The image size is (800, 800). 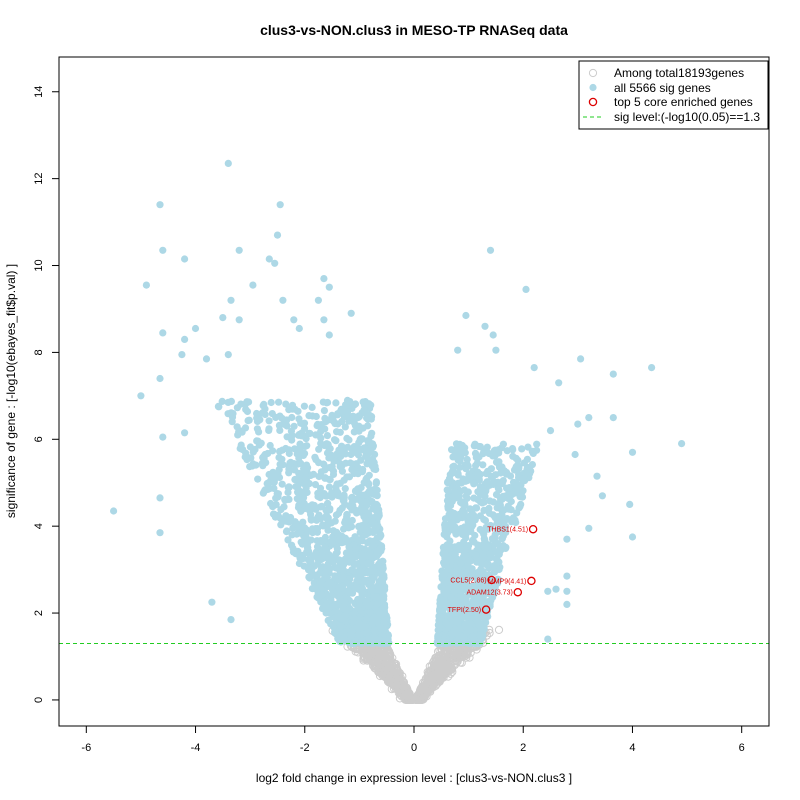 What do you see at coordinates (593, 102) in the screenshot?
I see `legend-marker-enriched` at bounding box center [593, 102].